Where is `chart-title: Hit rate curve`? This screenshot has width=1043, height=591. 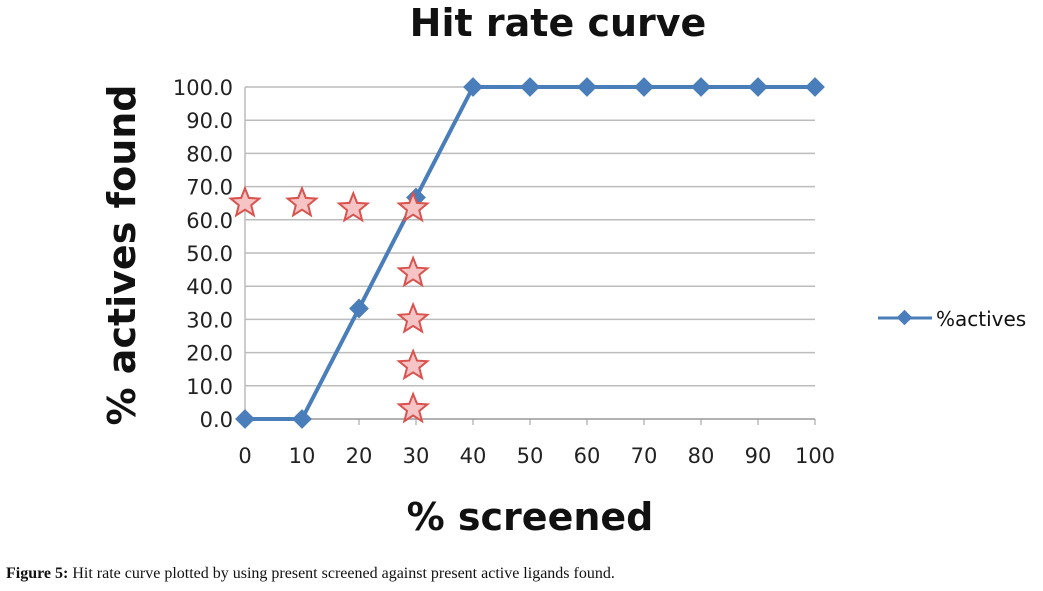 chart-title: Hit rate curve is located at coordinates (558, 23).